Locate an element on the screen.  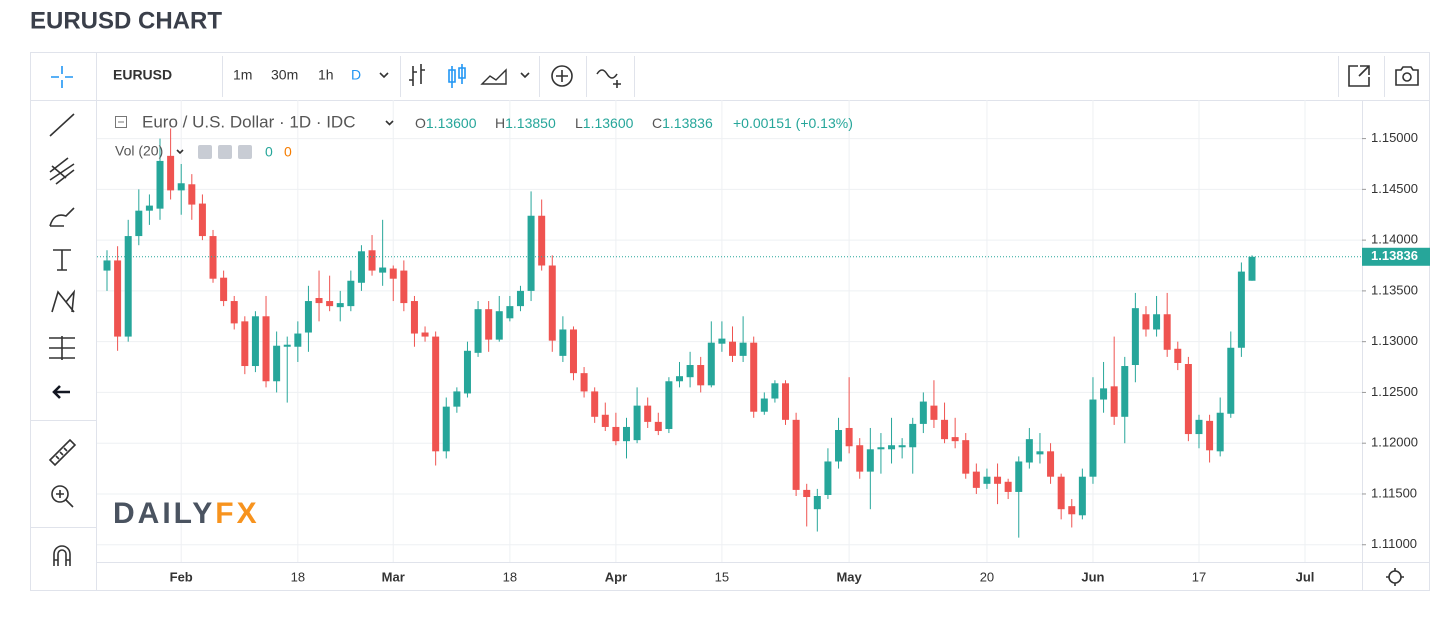
compare-icon is located at coordinates (608, 78).